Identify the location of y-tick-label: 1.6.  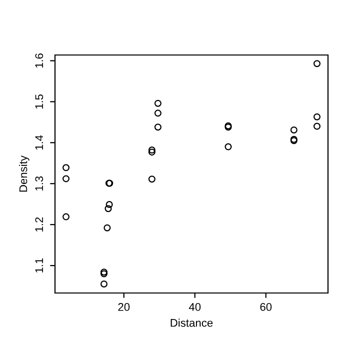
(39, 61).